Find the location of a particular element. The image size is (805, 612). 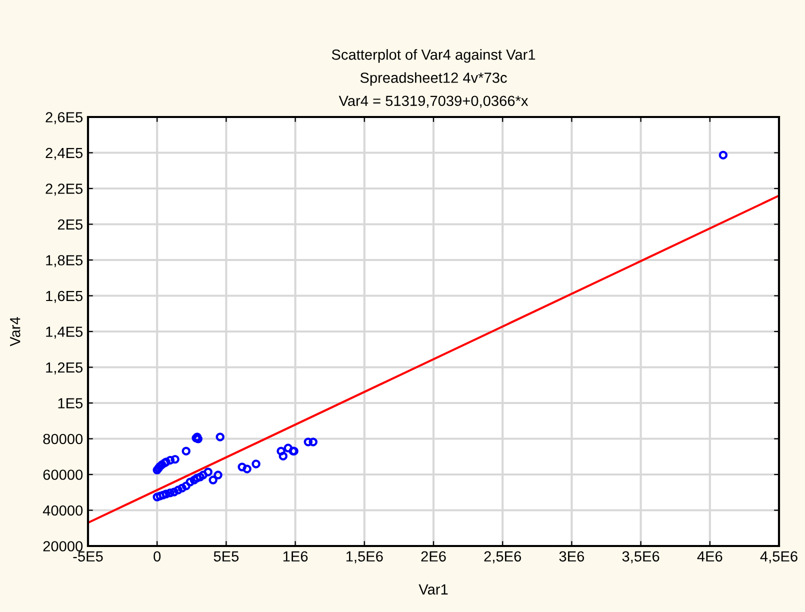

y-tick-label: 1,4E5 is located at coordinates (64, 332).